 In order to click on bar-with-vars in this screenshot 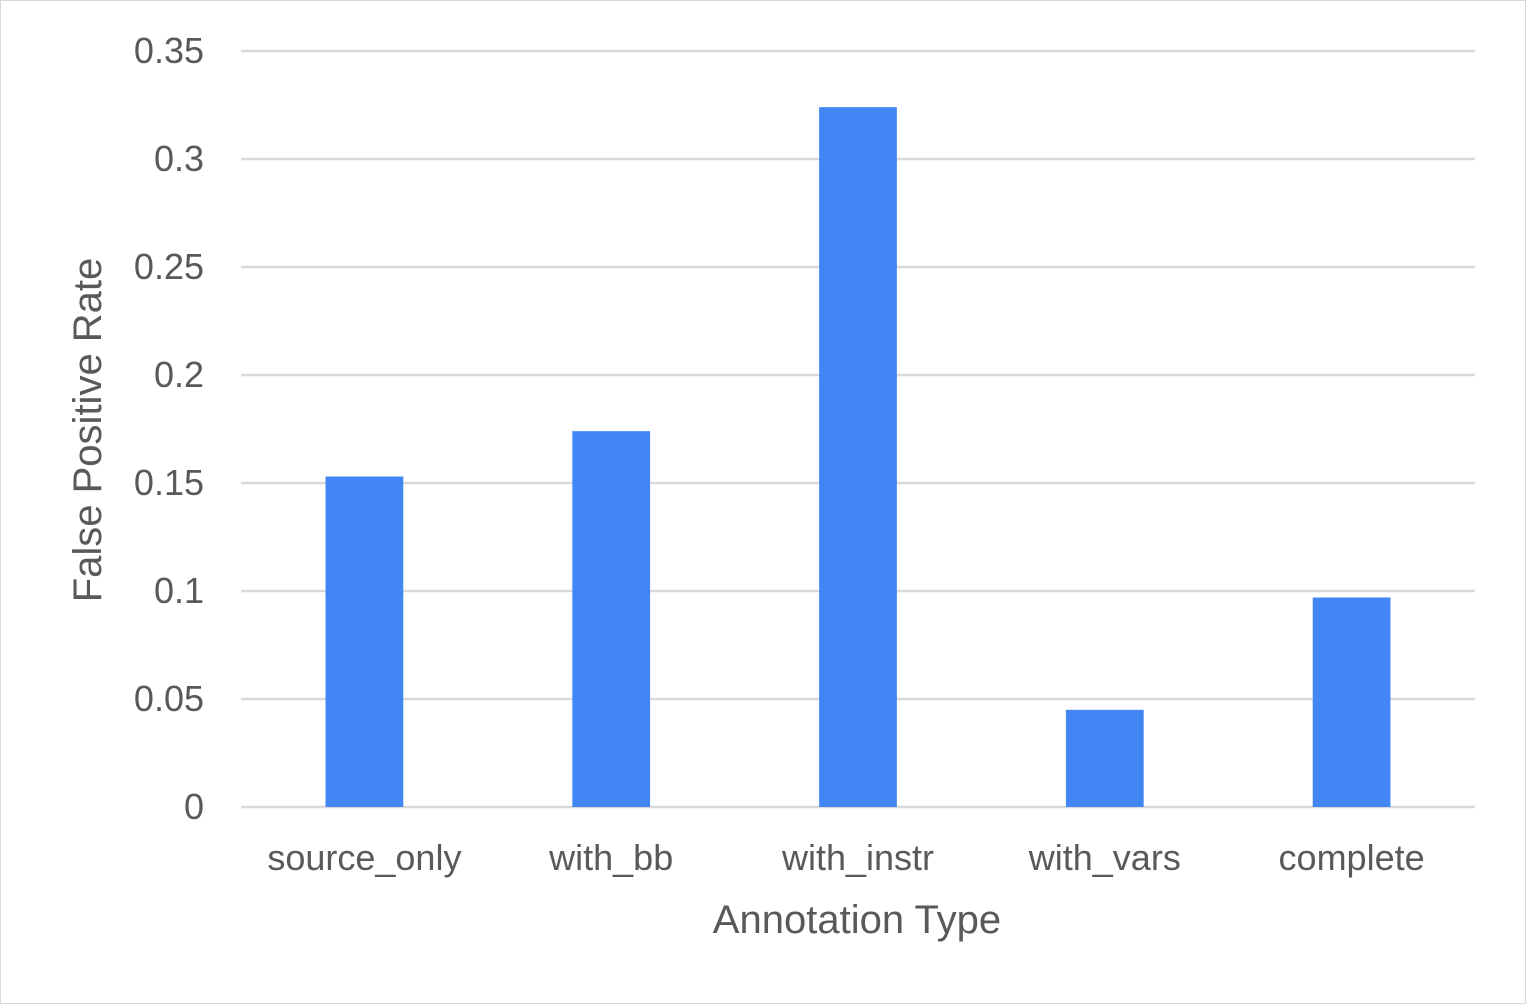, I will do `click(1104, 758)`.